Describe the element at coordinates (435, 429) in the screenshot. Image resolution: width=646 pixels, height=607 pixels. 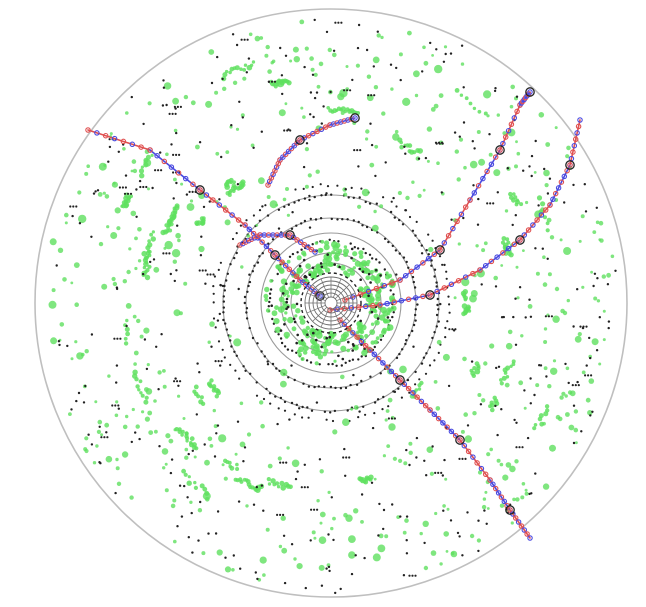
I see `track-lower-right` at that location.